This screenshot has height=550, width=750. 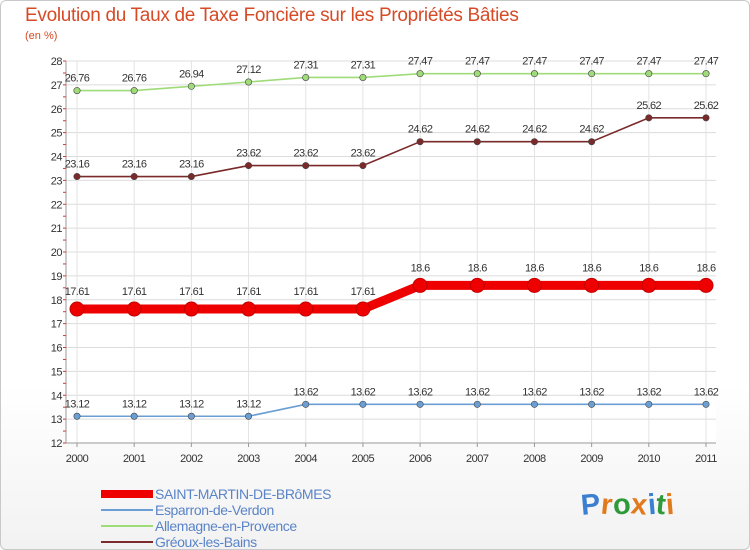 I want to click on y-tick-label: 18, so click(x=57, y=301).